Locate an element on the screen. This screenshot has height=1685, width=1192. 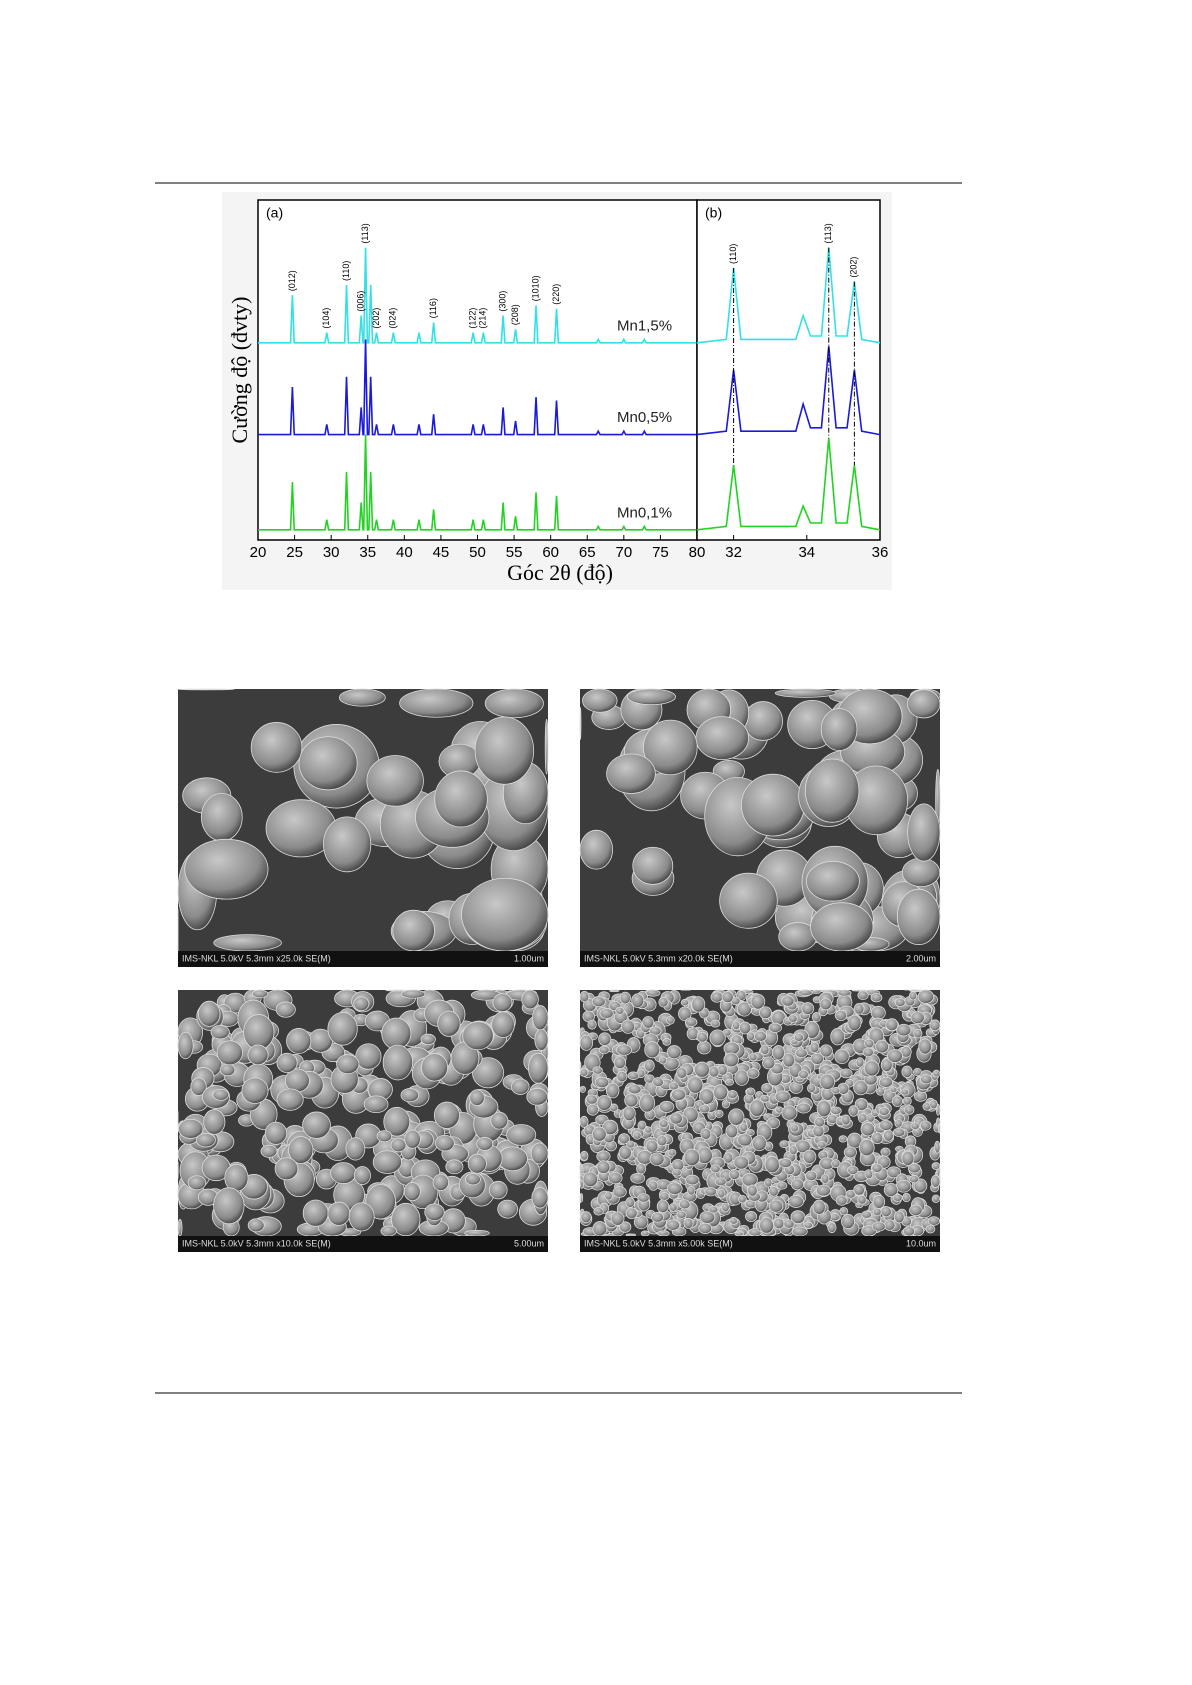
sem-info: IMS-NKL 5.0kV 5.3mm x25.0k SE(M) is located at coordinates (256, 958).